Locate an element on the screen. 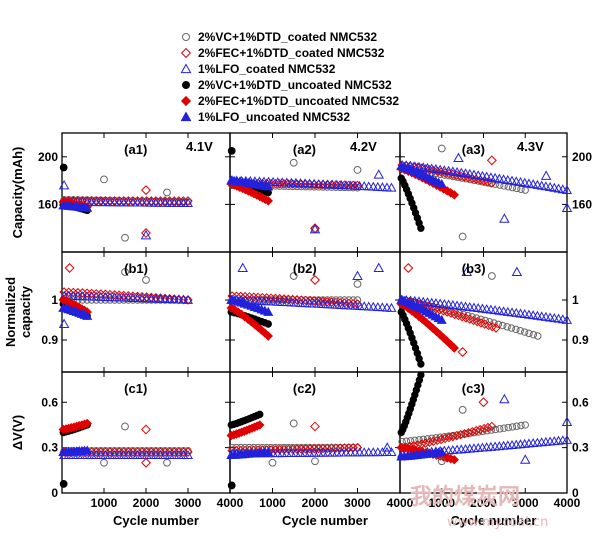 The width and height of the screenshot is (600, 539). x-tick-label: 1000 is located at coordinates (272, 503).